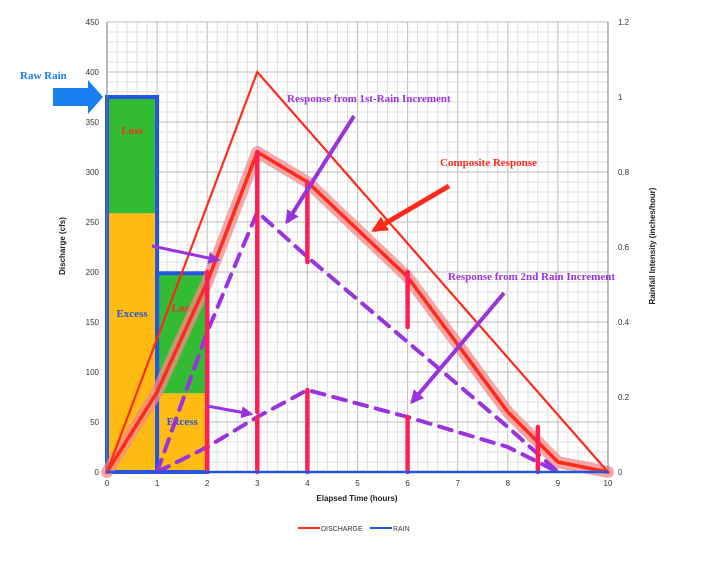 This screenshot has height=562, width=722. I want to click on x-tick-label: 5, so click(357, 483).